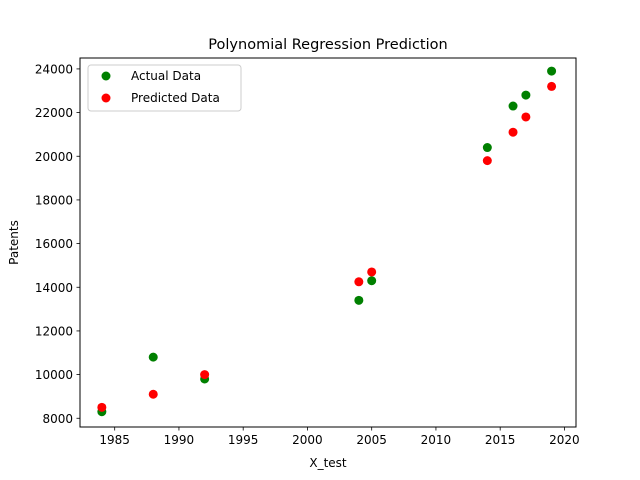 The height and width of the screenshot is (480, 640). Describe the element at coordinates (57, 419) in the screenshot. I see `y-tick-label: 8000` at that location.